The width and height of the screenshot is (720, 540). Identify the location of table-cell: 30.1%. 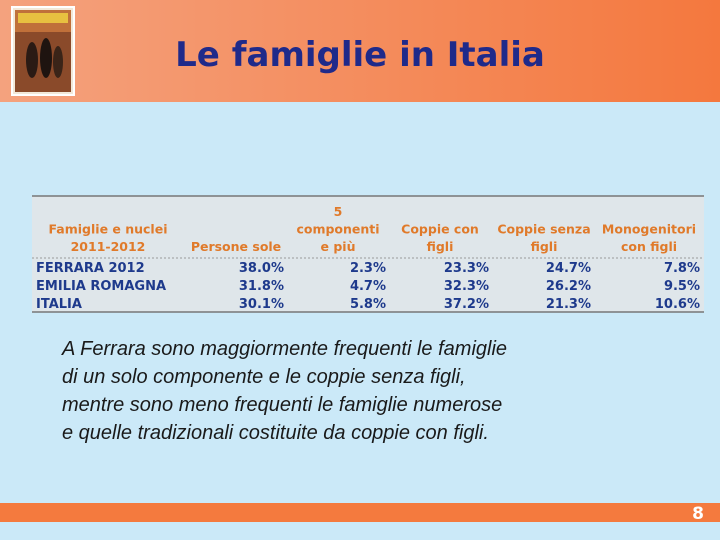
(261, 304).